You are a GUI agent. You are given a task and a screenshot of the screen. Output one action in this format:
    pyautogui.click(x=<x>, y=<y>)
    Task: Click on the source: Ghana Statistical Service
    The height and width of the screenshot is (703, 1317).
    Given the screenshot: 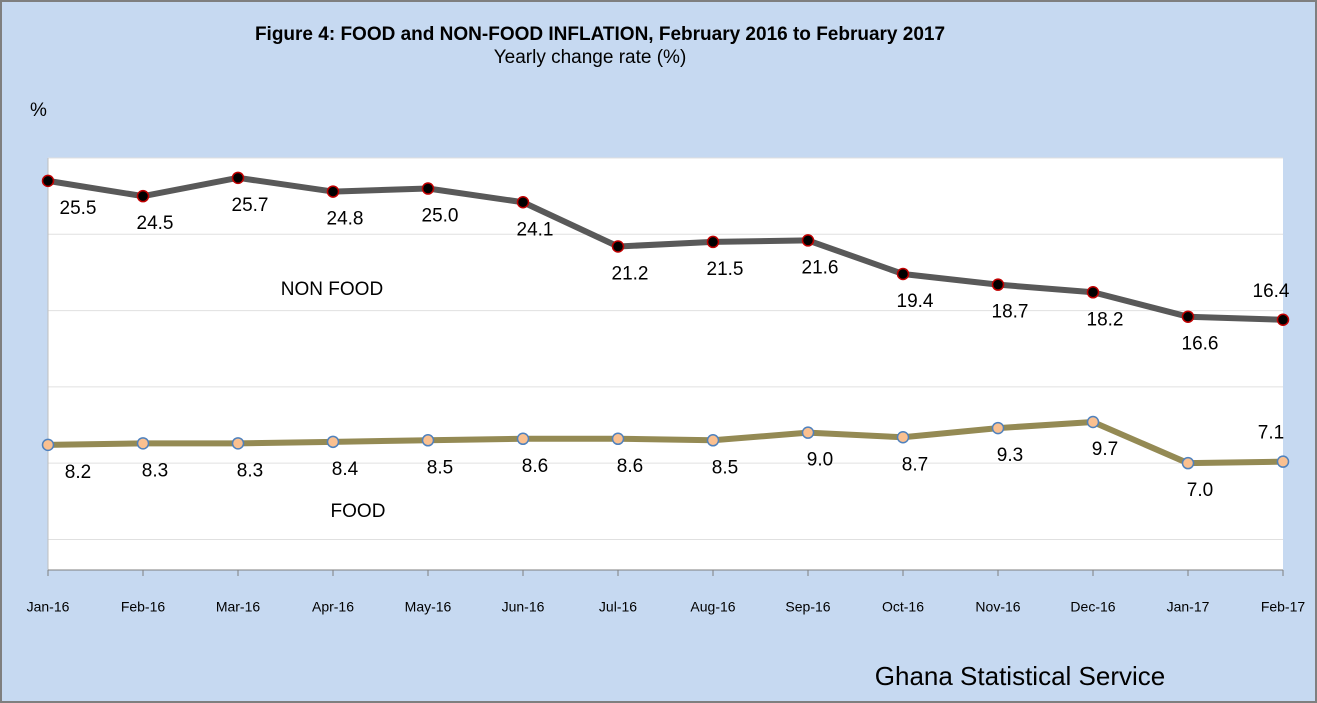 What is the action you would take?
    pyautogui.click(x=1020, y=676)
    